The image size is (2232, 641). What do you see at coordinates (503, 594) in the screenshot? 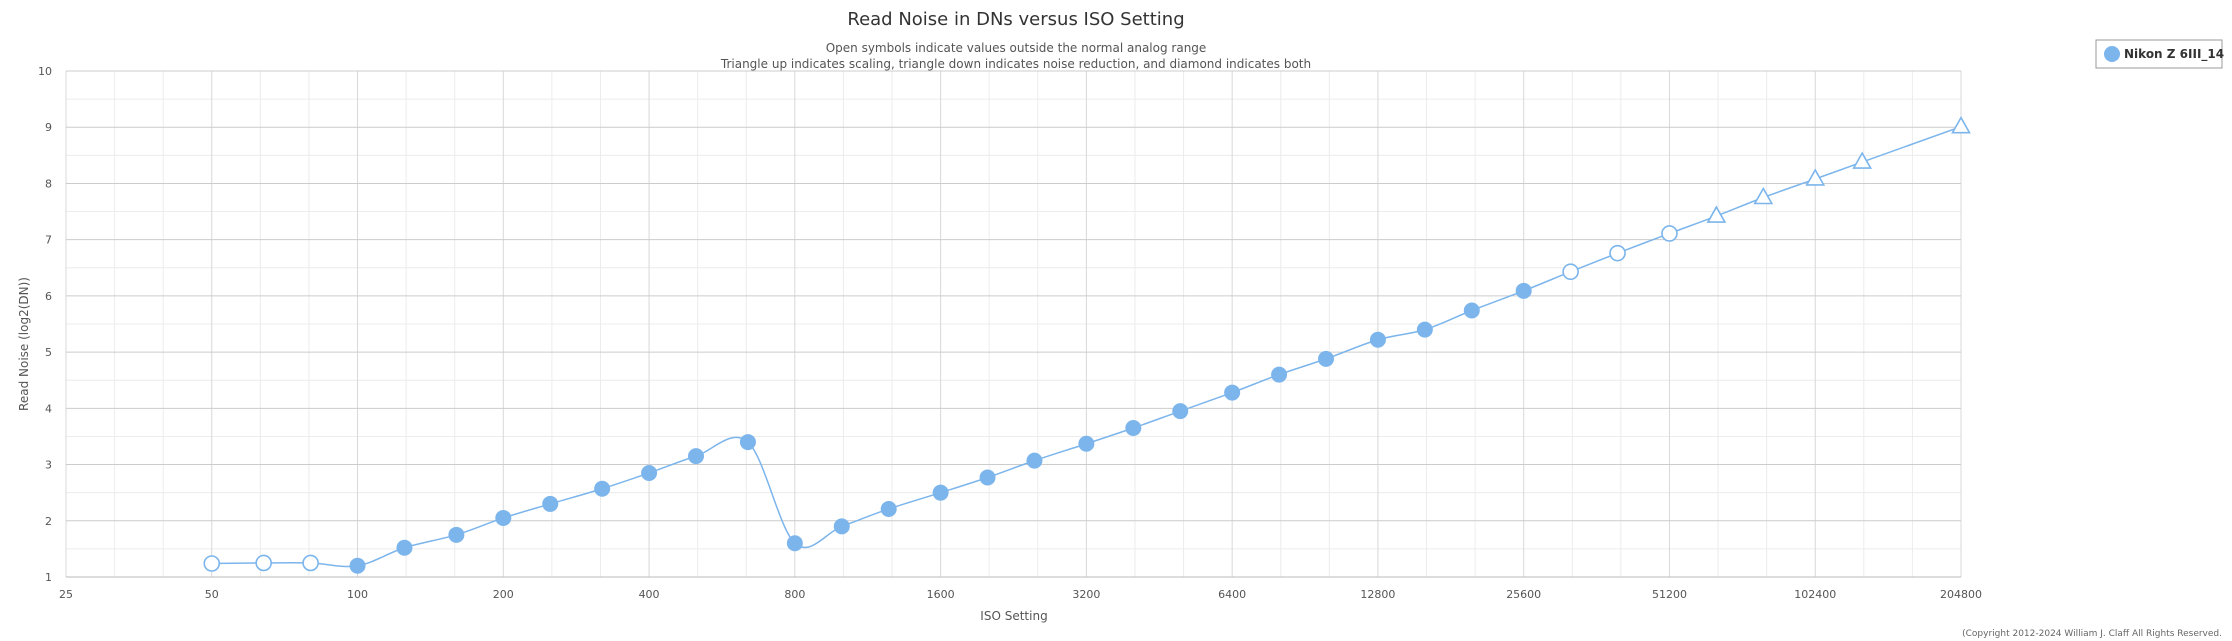
I see `x-tick-label: 200` at bounding box center [503, 594].